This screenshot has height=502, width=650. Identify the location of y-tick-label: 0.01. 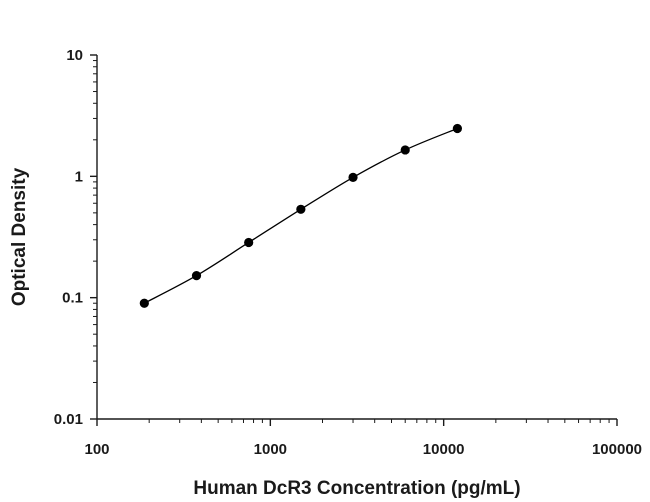
(68, 419).